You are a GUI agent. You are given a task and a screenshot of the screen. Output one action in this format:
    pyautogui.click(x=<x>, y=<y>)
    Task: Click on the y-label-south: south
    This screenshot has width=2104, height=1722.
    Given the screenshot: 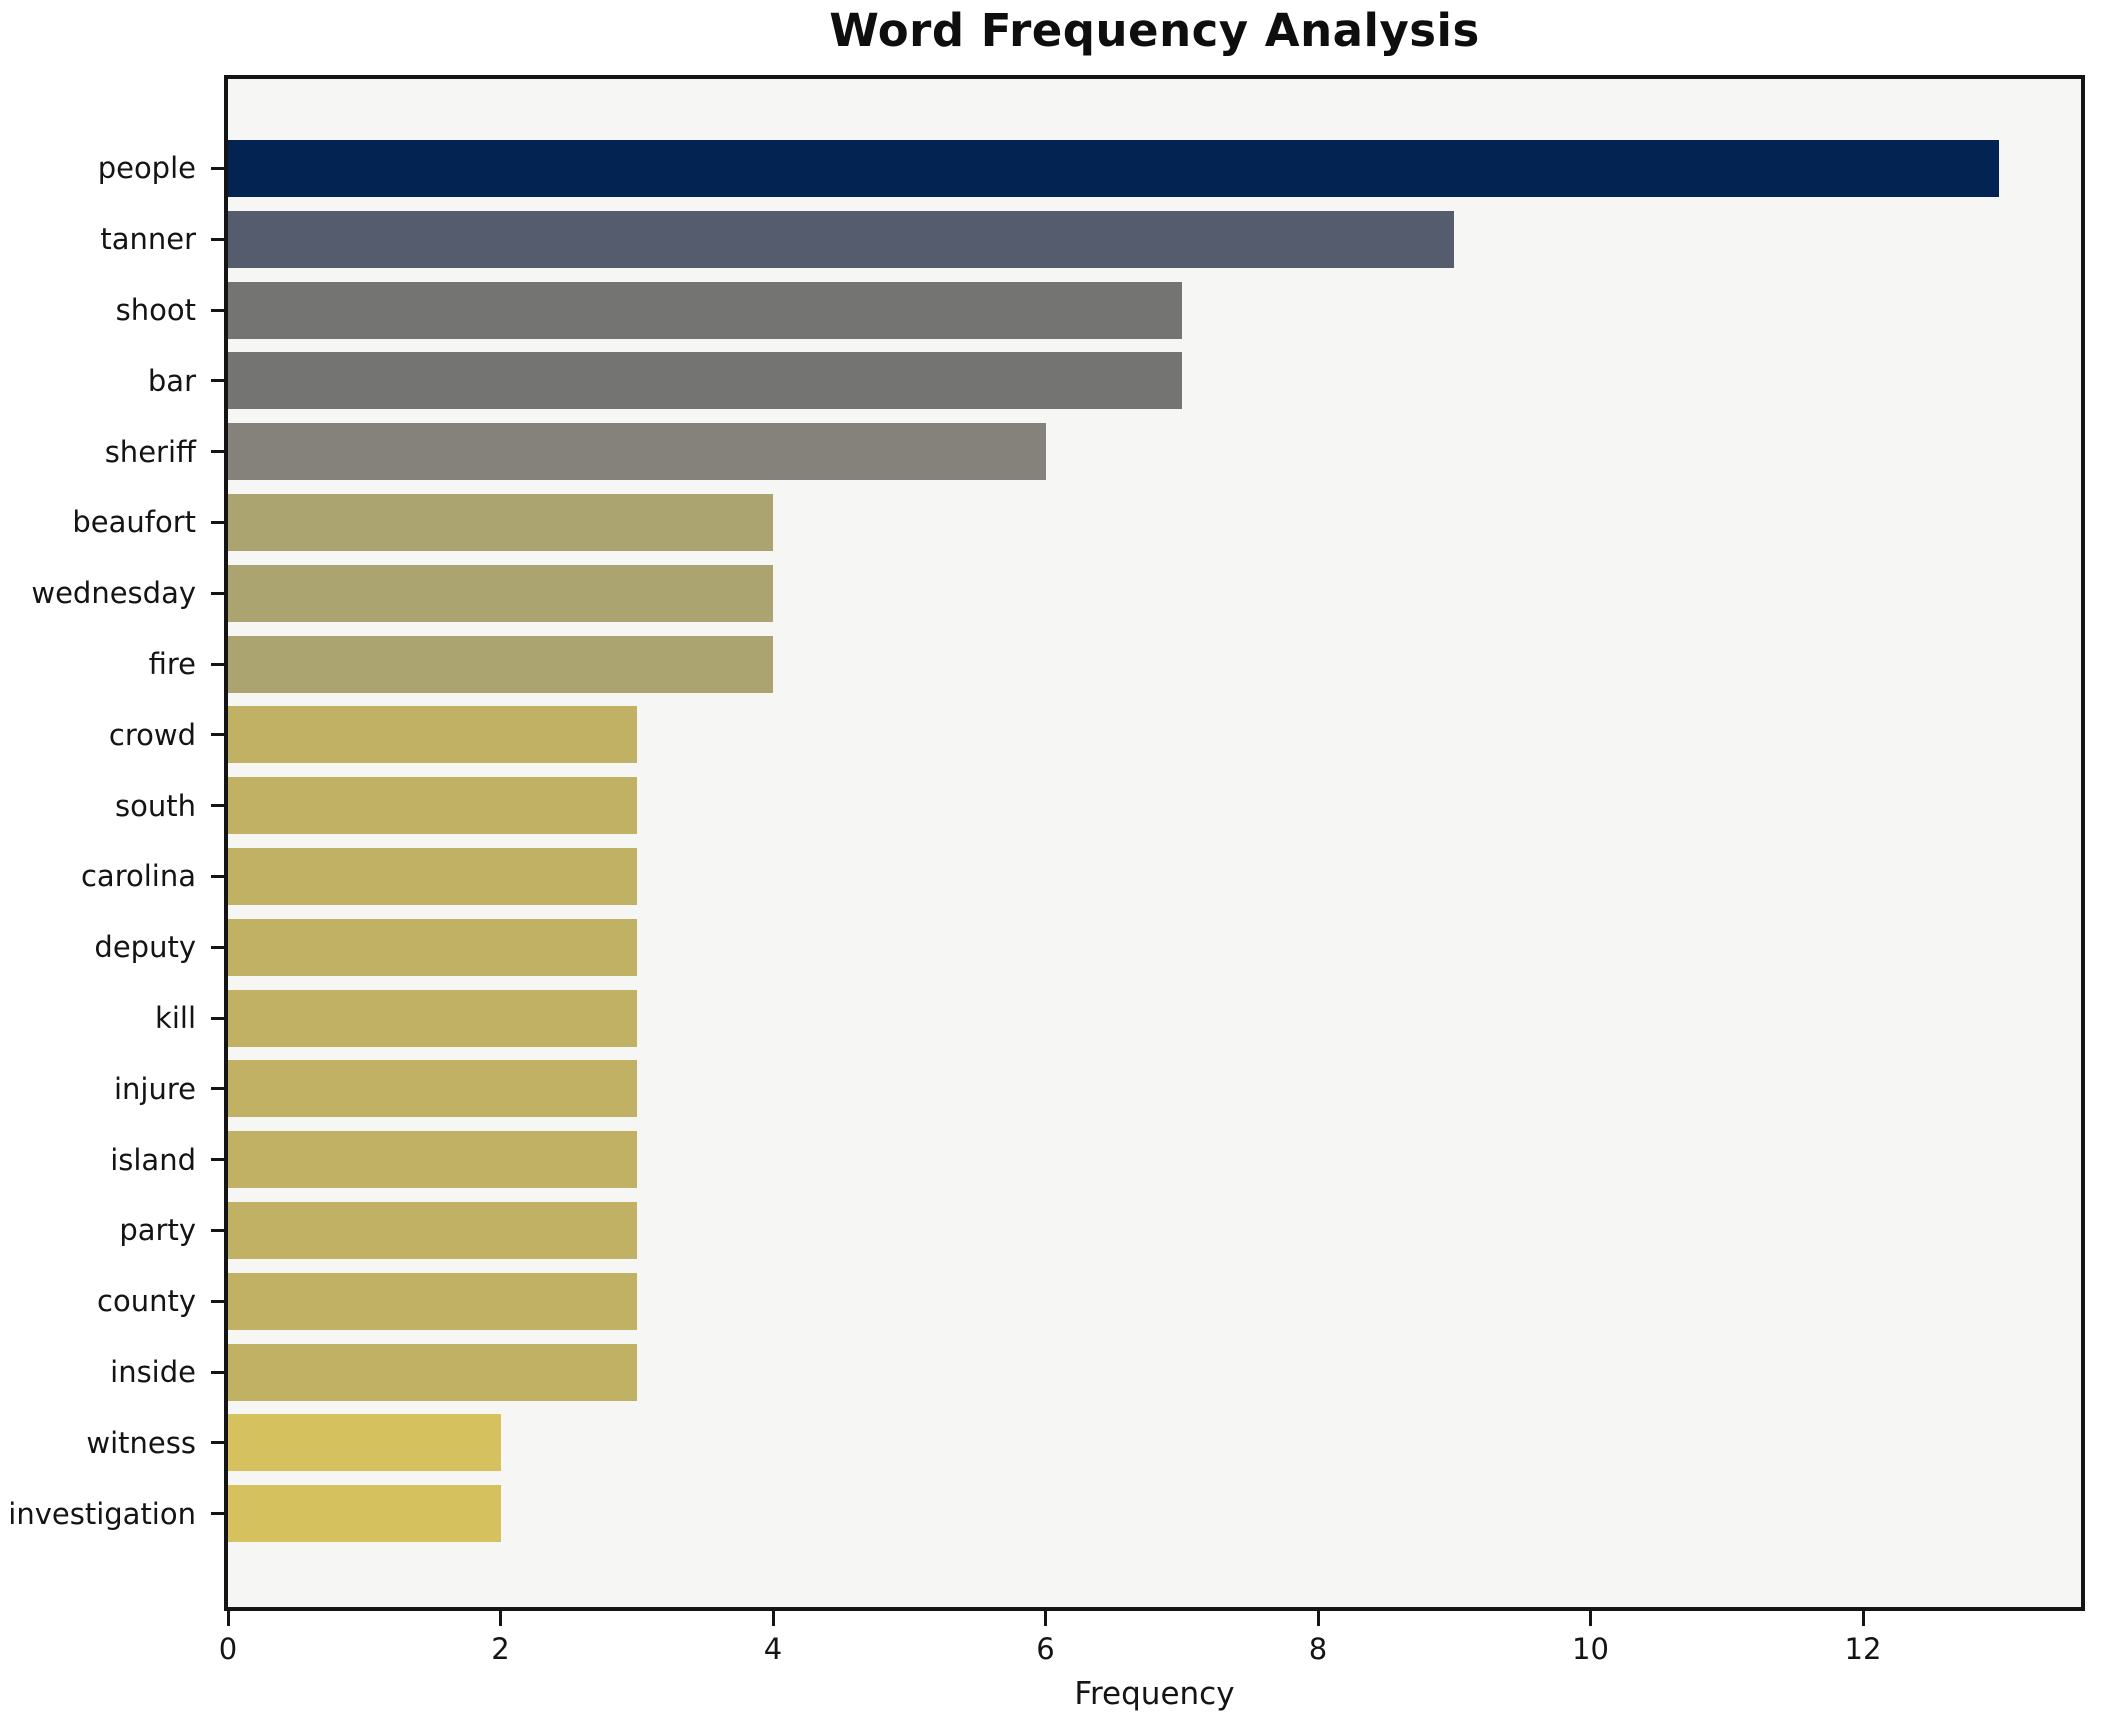 What is the action you would take?
    pyautogui.click(x=155, y=805)
    